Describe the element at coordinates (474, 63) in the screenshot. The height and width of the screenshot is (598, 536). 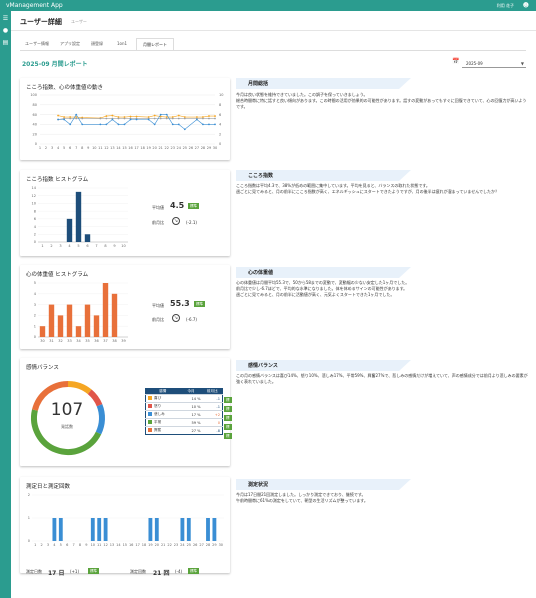
I see `month-select-value: 2025-09` at that location.